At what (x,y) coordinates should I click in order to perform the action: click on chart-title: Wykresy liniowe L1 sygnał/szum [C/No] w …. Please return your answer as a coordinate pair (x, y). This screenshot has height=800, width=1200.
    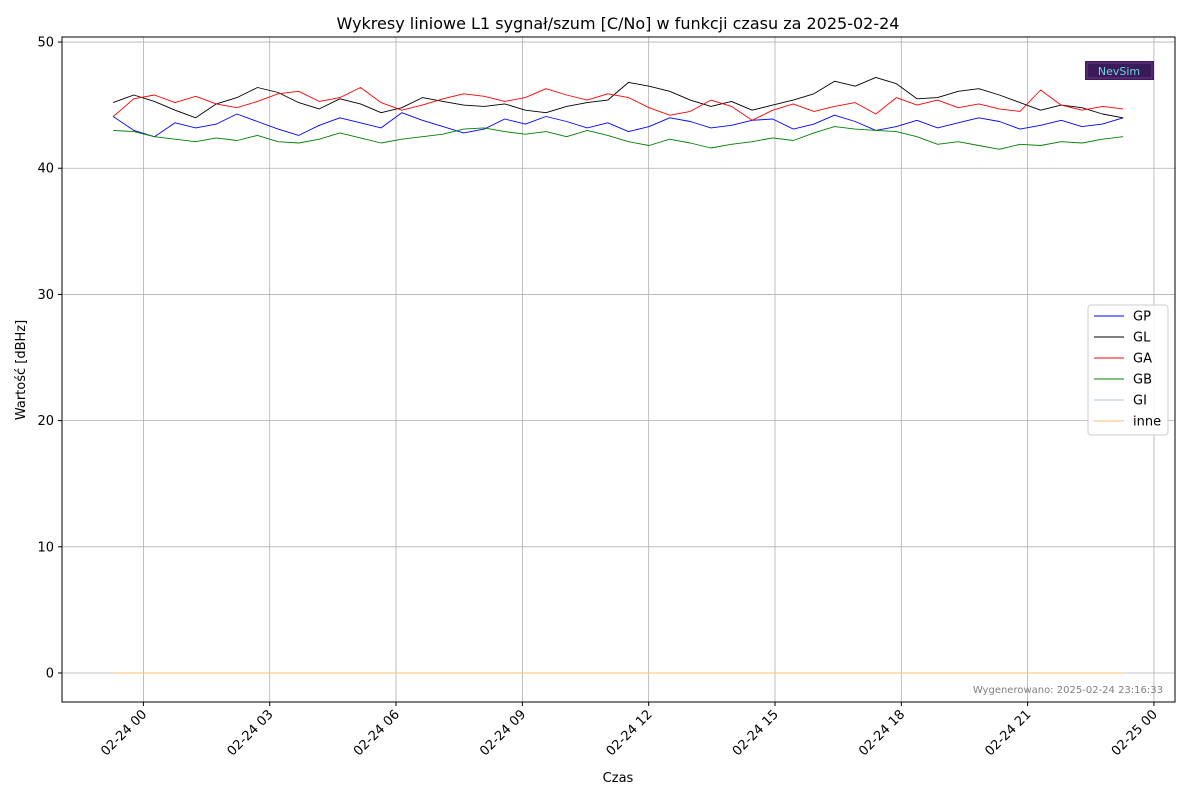
    Looking at the image, I should click on (618, 23).